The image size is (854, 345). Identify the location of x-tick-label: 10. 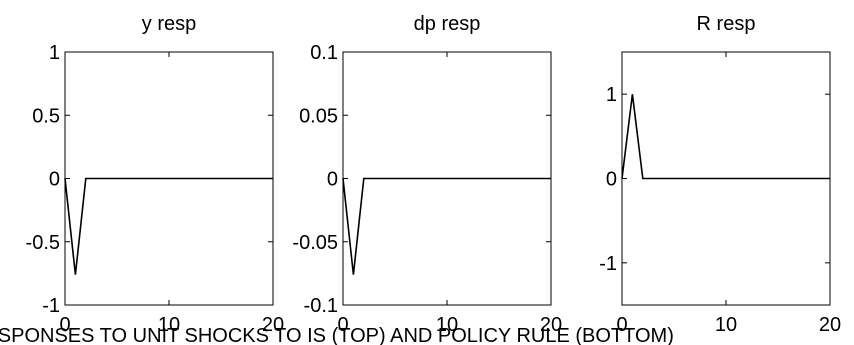
(726, 325).